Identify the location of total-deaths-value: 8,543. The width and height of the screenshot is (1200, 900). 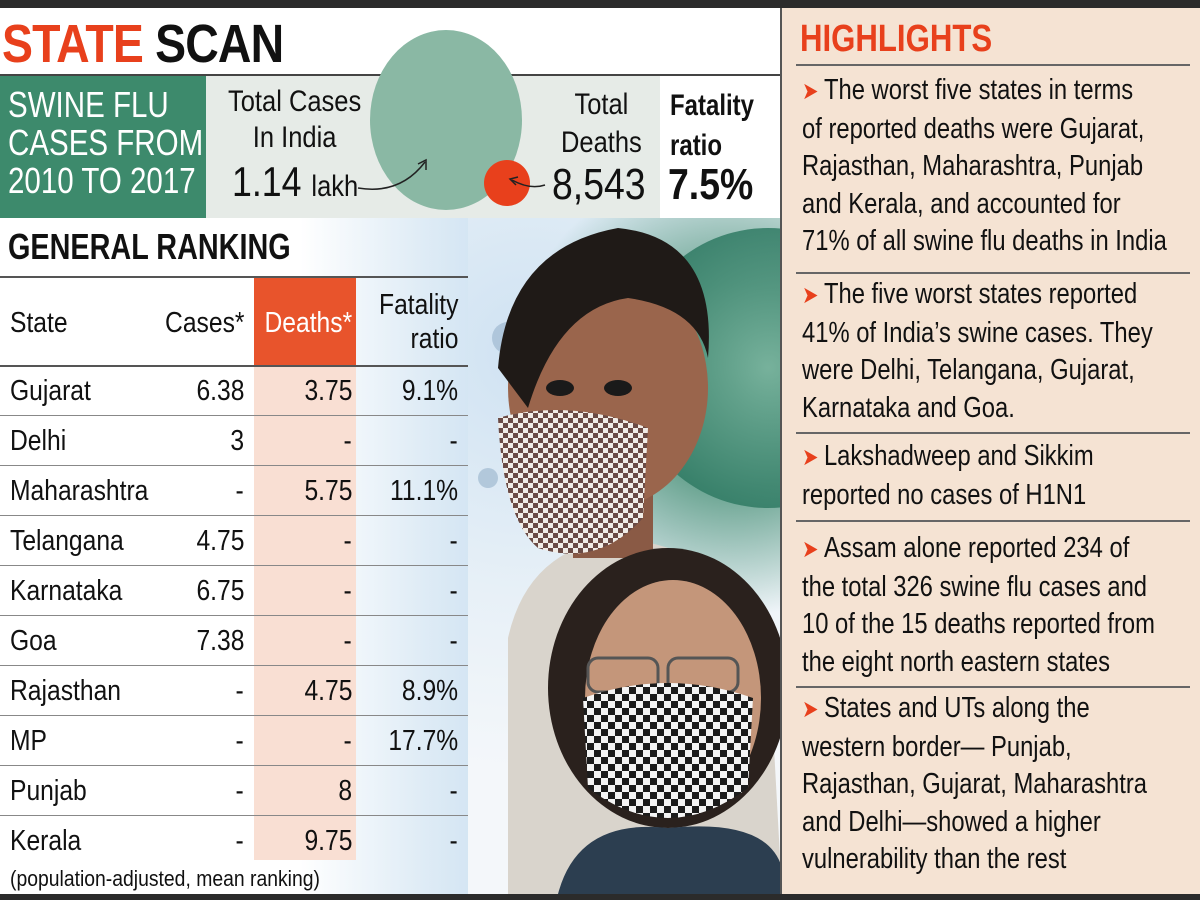
(599, 184).